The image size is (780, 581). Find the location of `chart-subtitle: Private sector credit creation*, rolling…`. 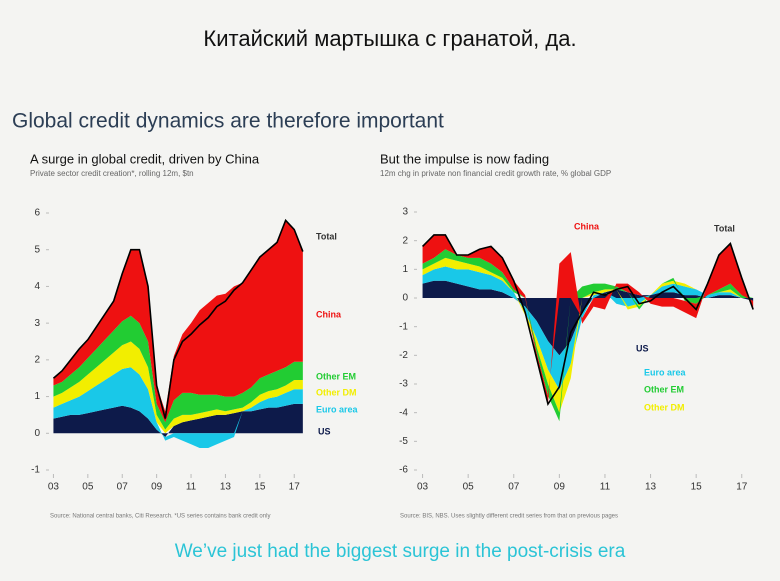

chart-subtitle: Private sector credit creation*, rolling… is located at coordinates (112, 173).